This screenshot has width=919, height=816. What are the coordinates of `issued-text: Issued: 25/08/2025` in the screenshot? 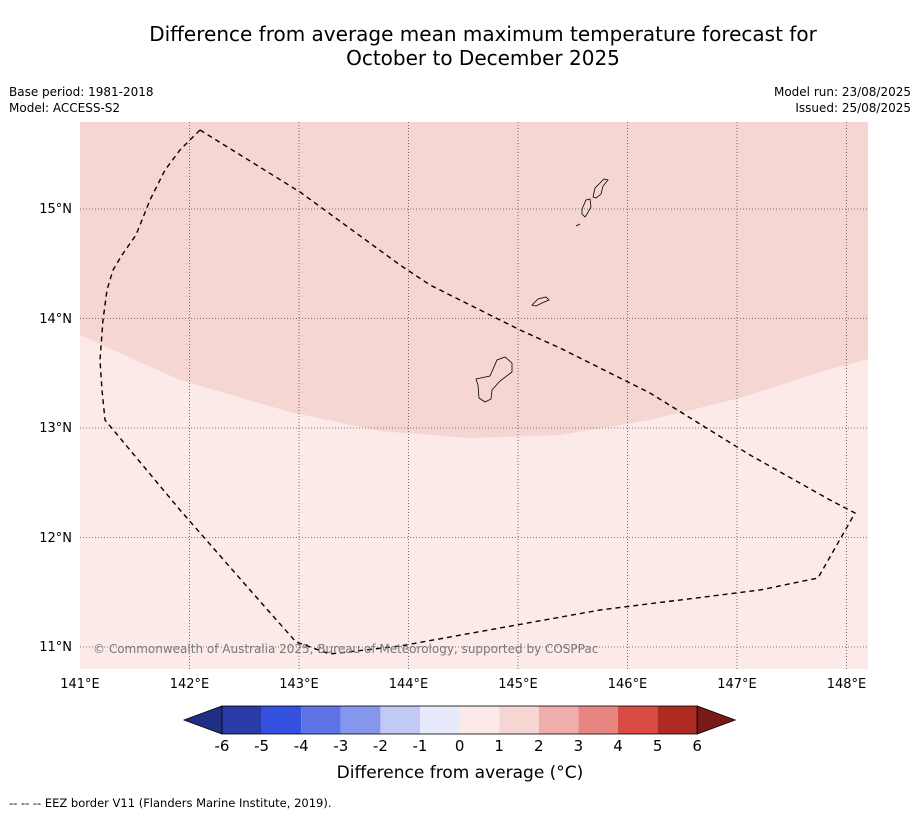 It's located at (853, 108).